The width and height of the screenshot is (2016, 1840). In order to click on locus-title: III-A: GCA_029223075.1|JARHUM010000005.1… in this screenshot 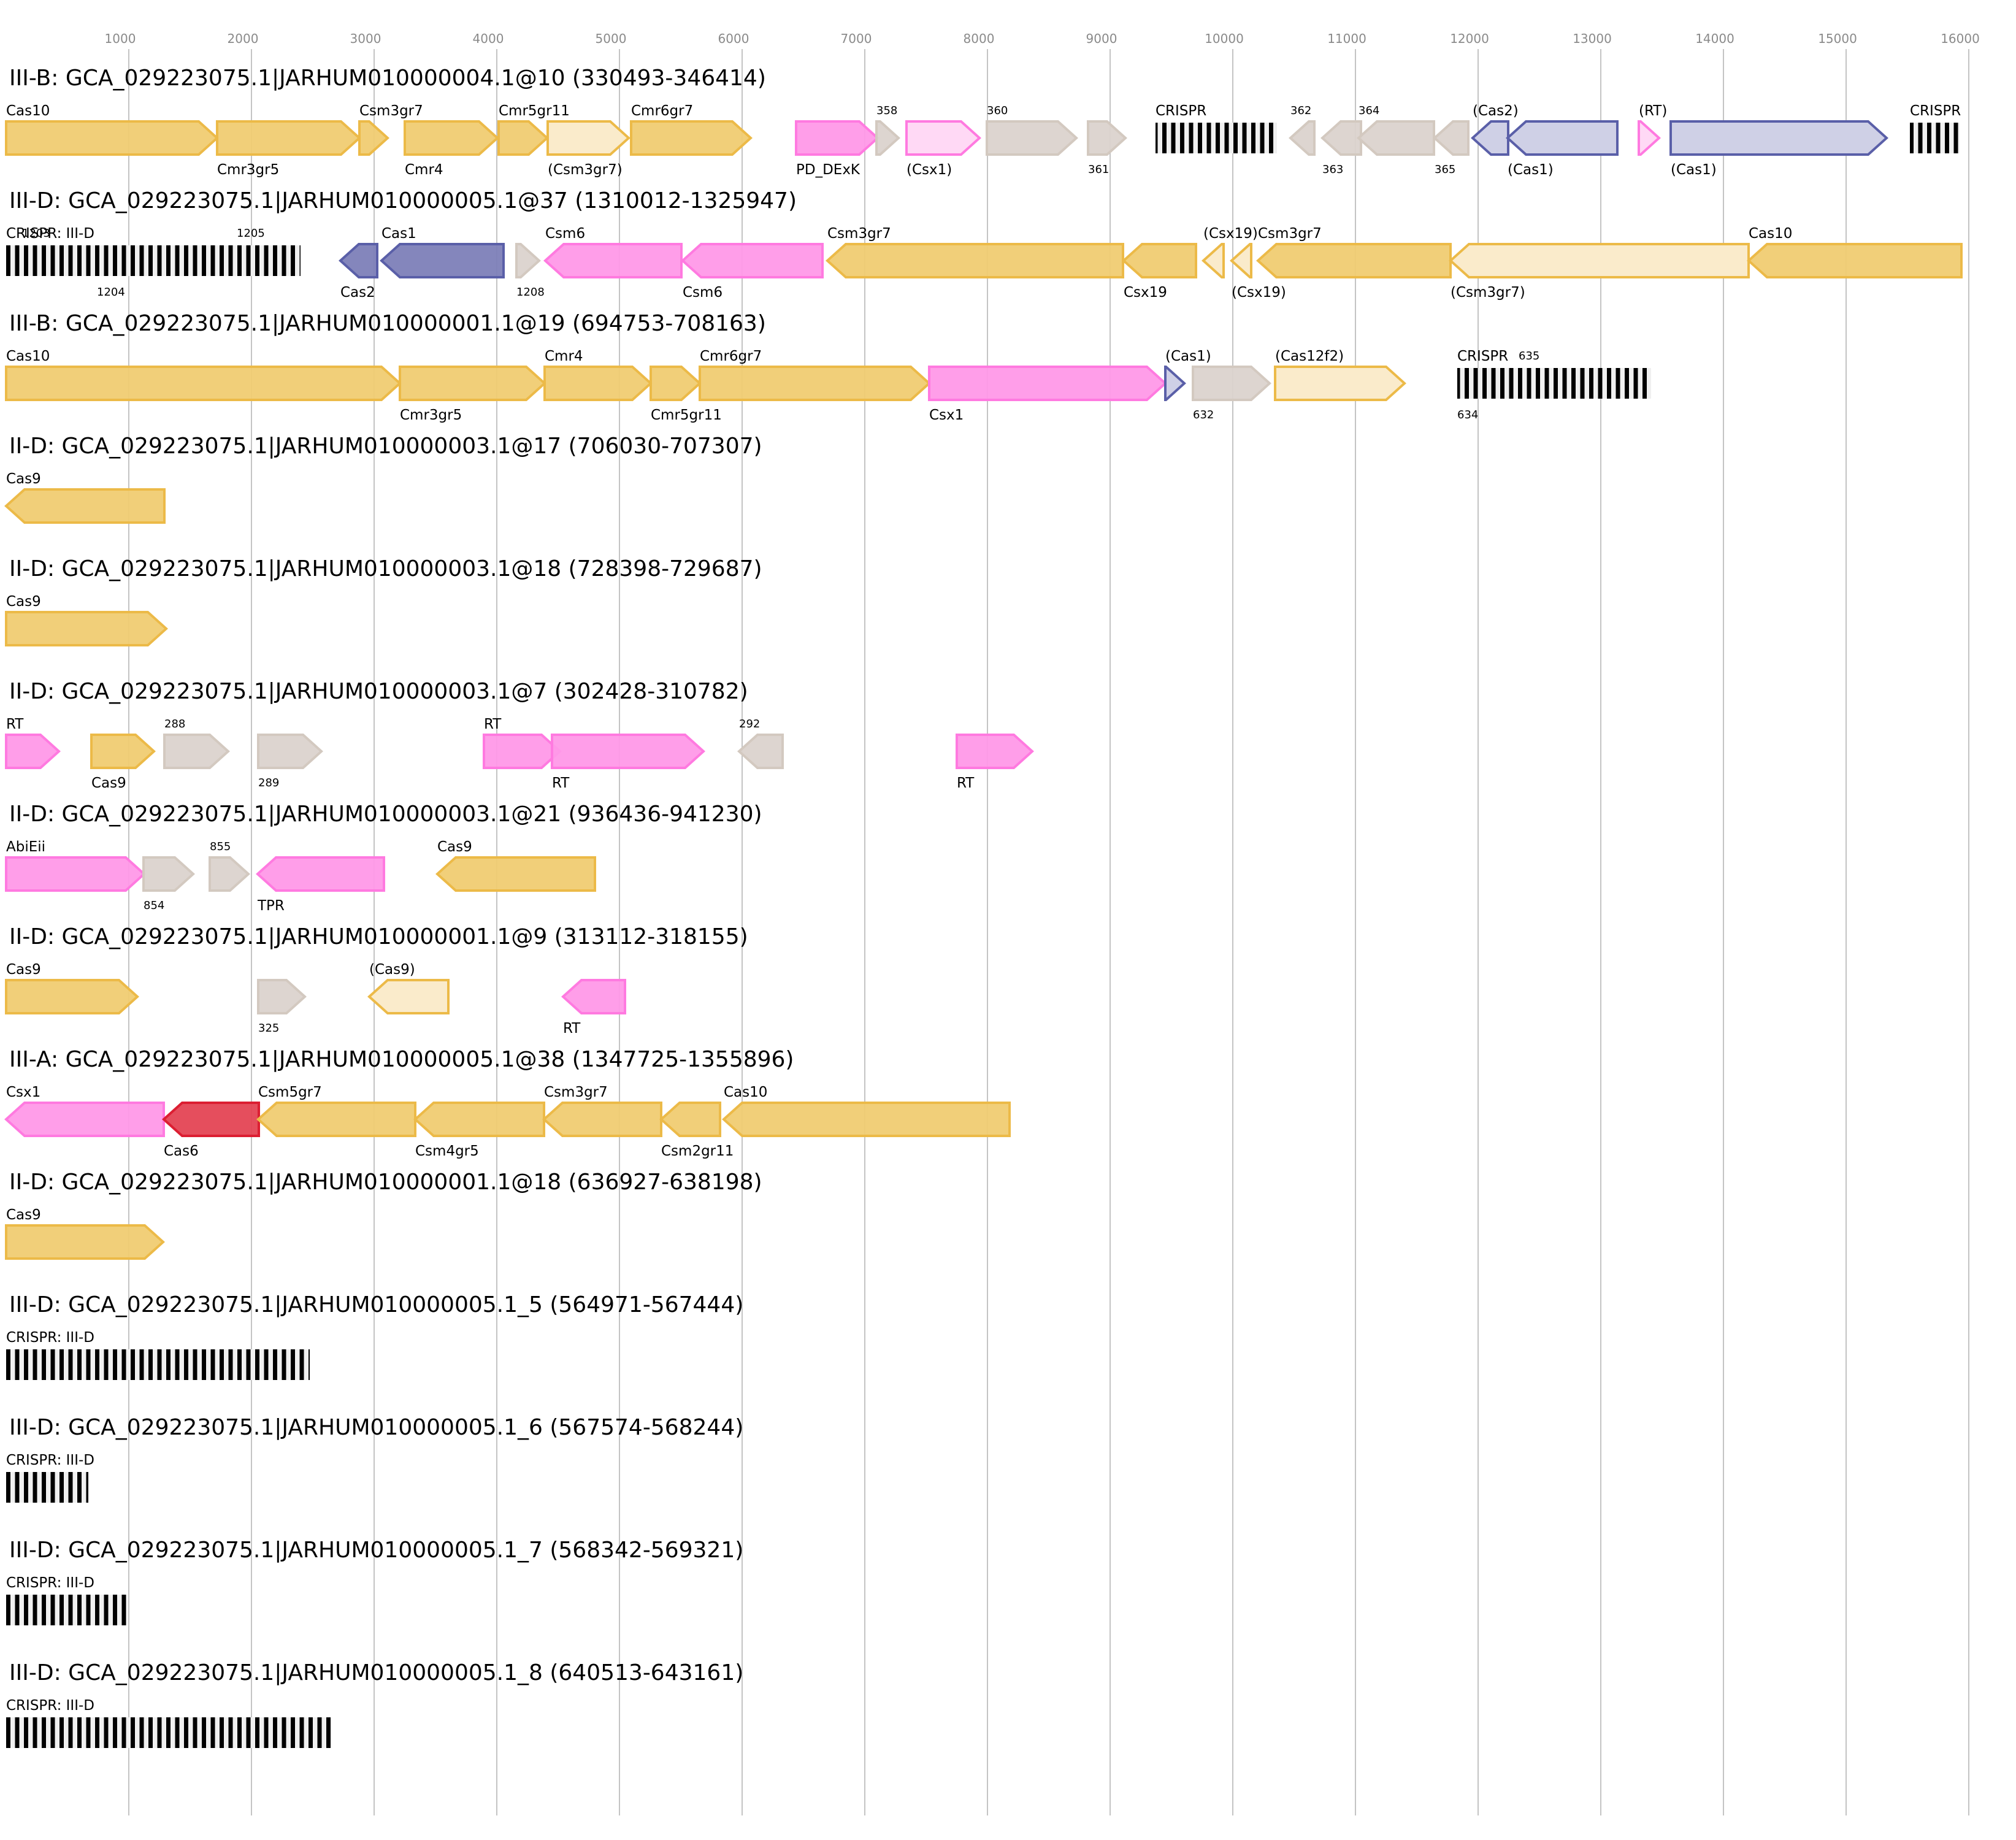, I will do `click(402, 1059)`.